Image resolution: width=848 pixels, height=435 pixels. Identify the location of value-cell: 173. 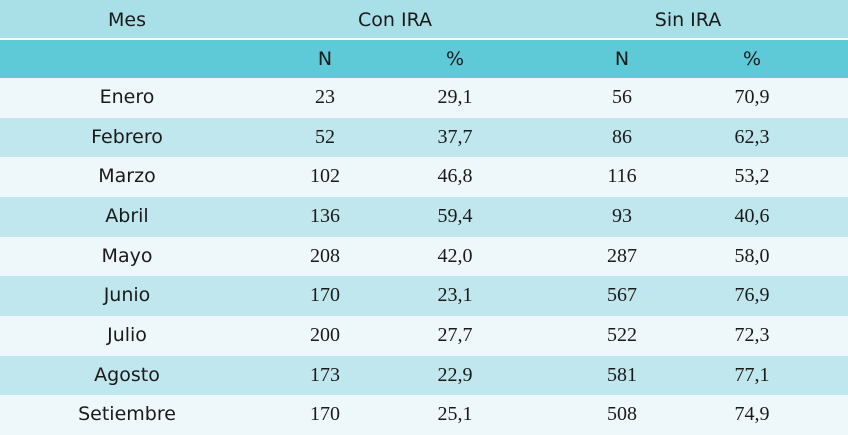
(325, 374).